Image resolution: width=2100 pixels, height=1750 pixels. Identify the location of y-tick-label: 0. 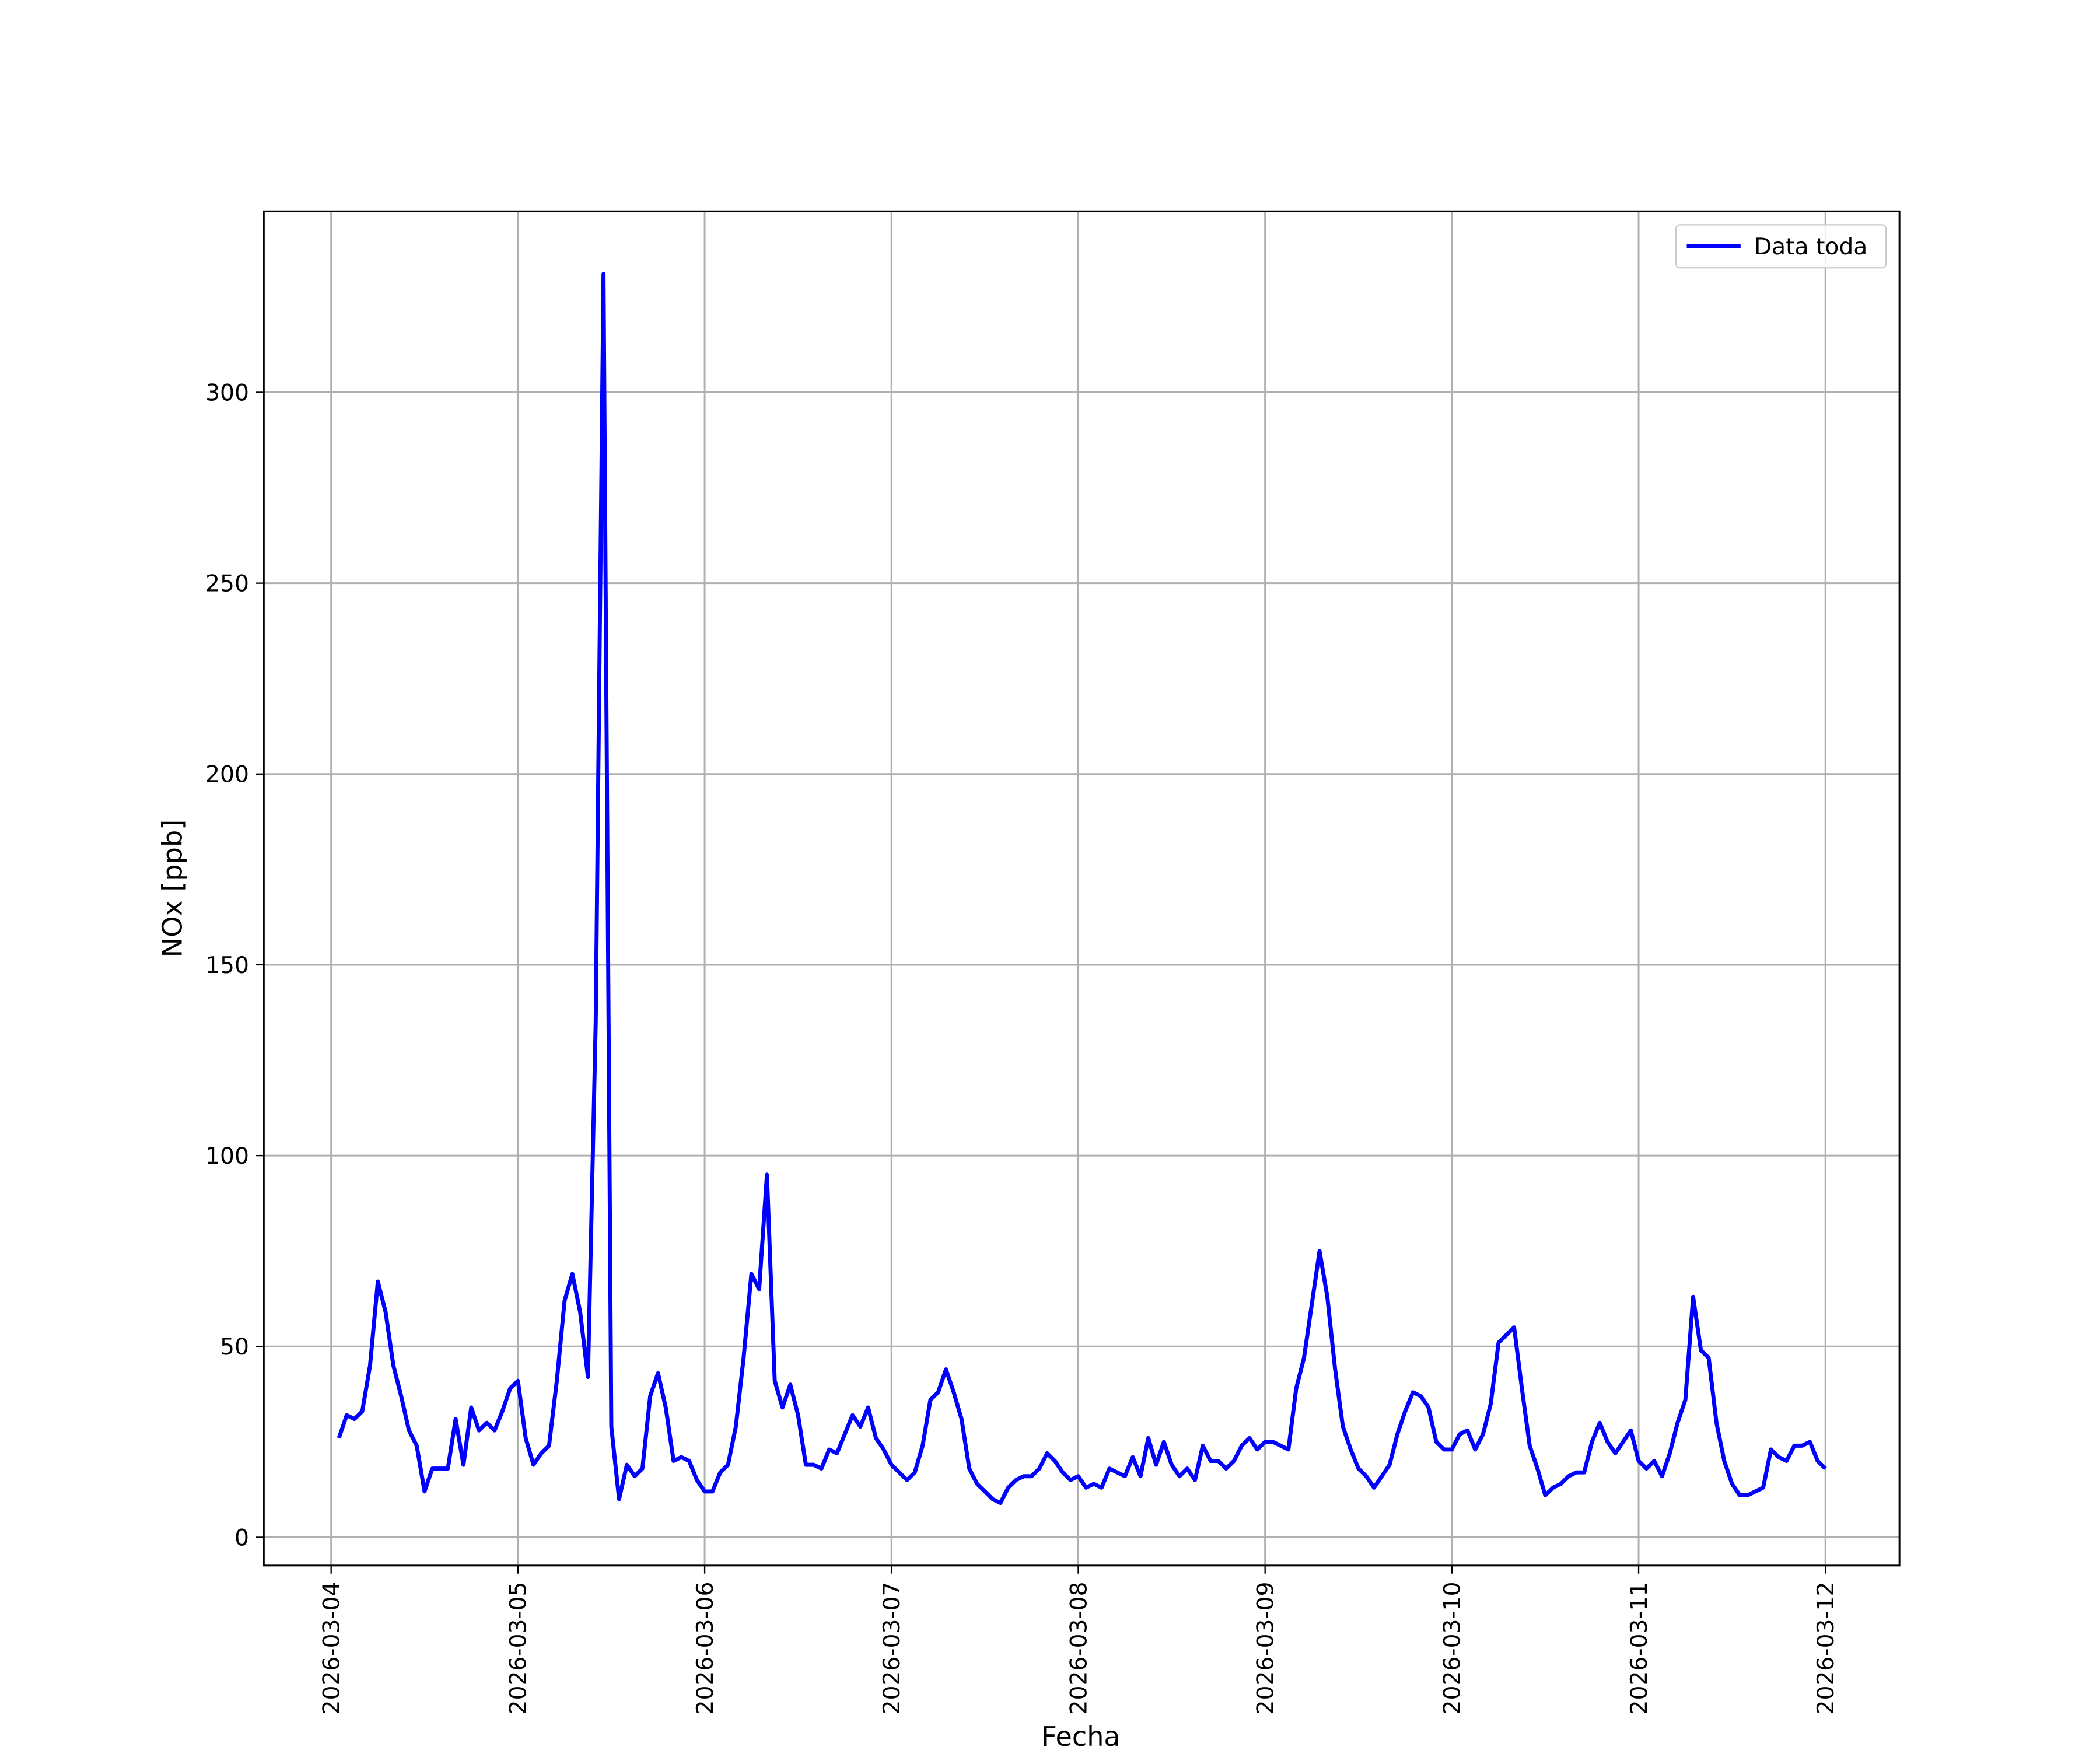
(242, 1538).